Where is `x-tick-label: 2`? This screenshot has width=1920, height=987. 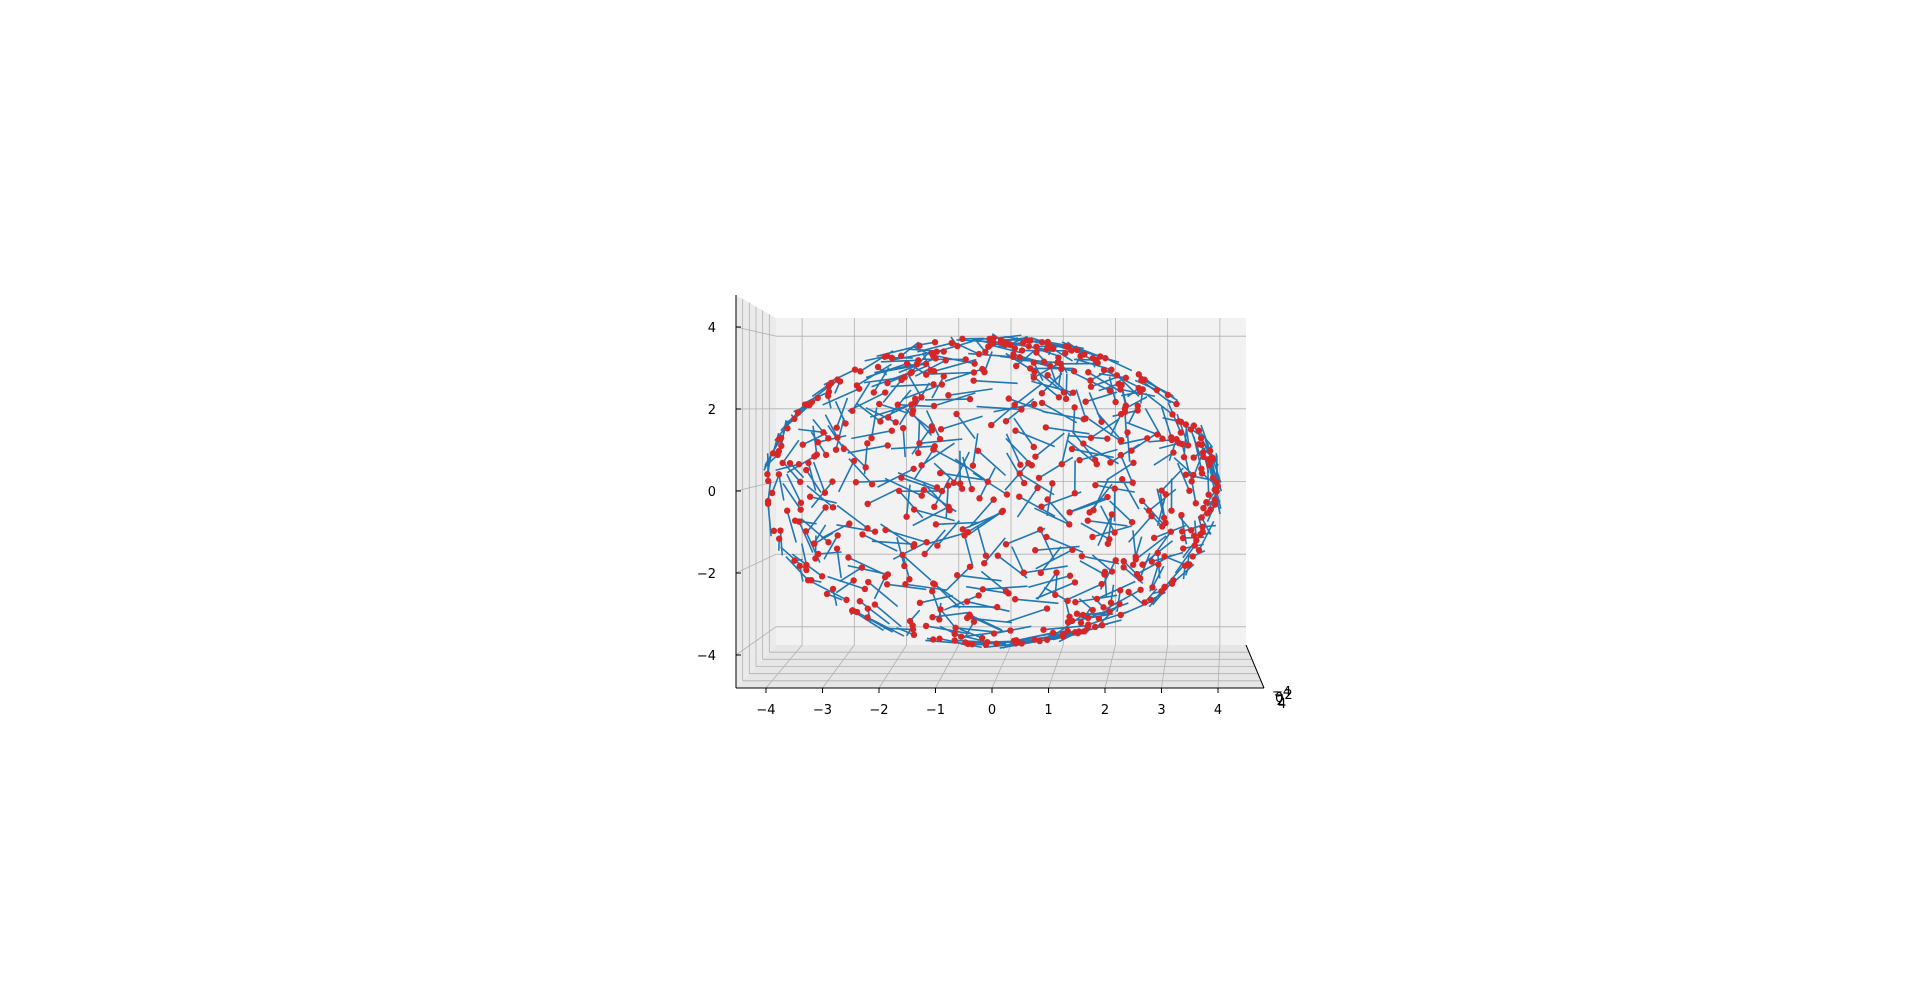 x-tick-label: 2 is located at coordinates (1105, 710).